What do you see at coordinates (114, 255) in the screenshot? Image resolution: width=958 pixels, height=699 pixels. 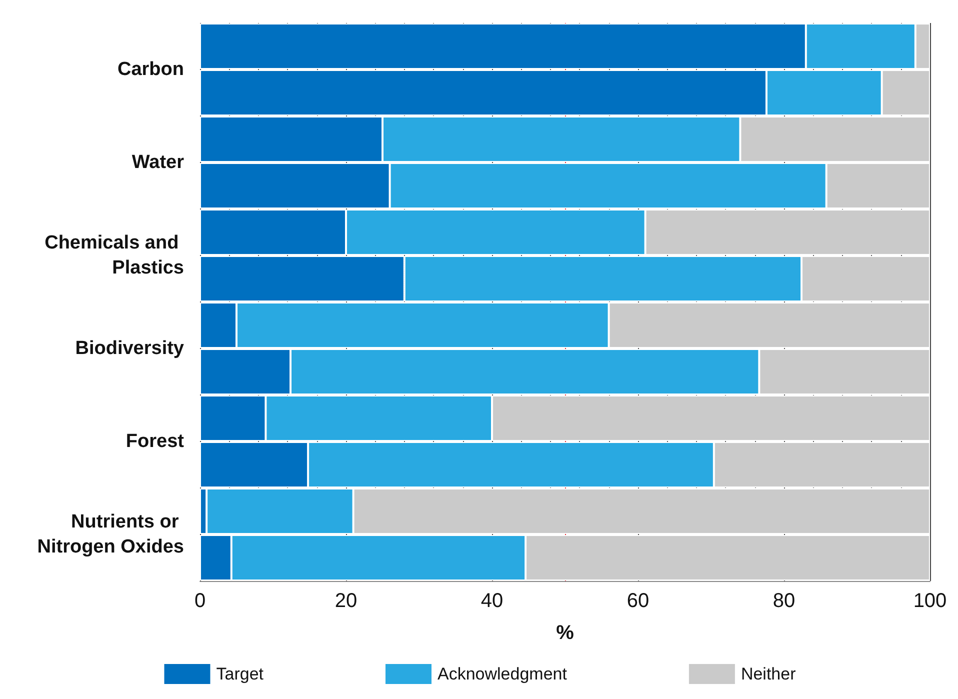 I see `y-tick-label: Chemicals and Plastics` at bounding box center [114, 255].